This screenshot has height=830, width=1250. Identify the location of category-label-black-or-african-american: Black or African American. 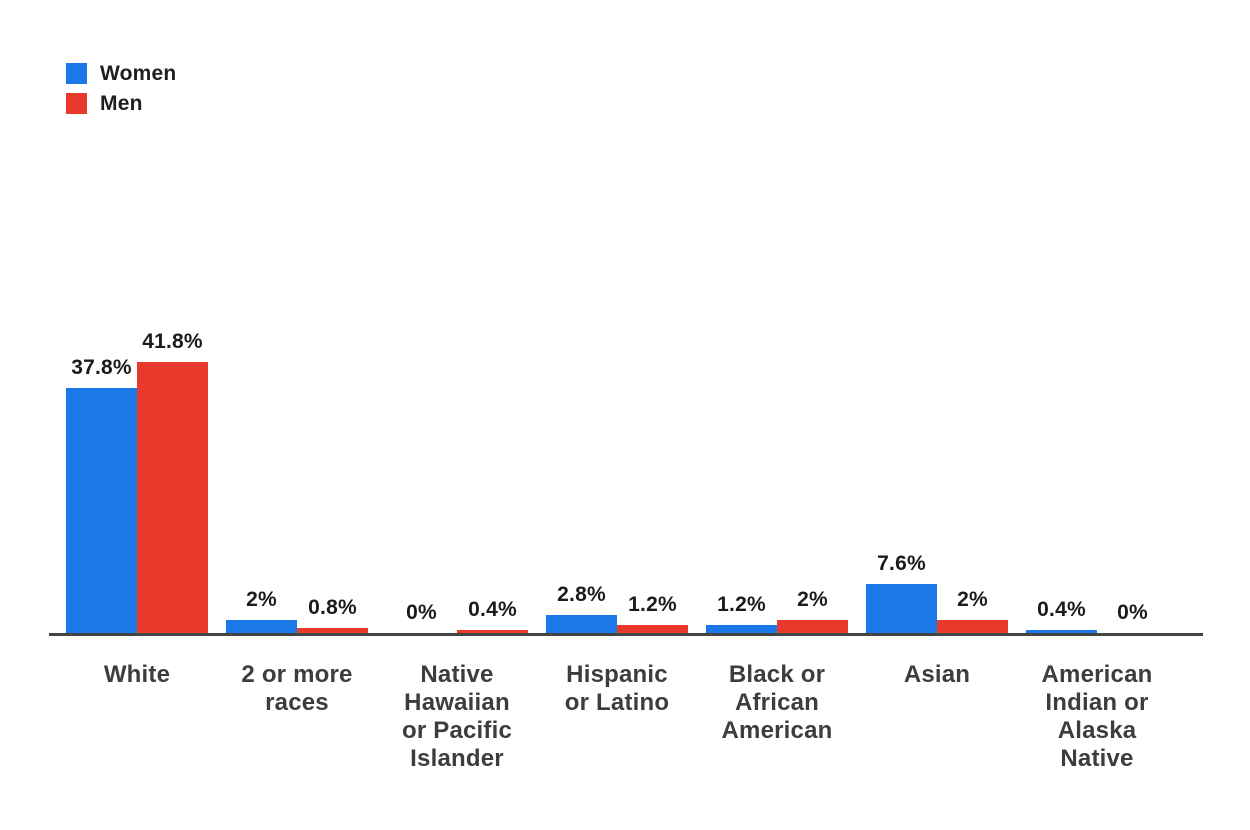
(777, 702).